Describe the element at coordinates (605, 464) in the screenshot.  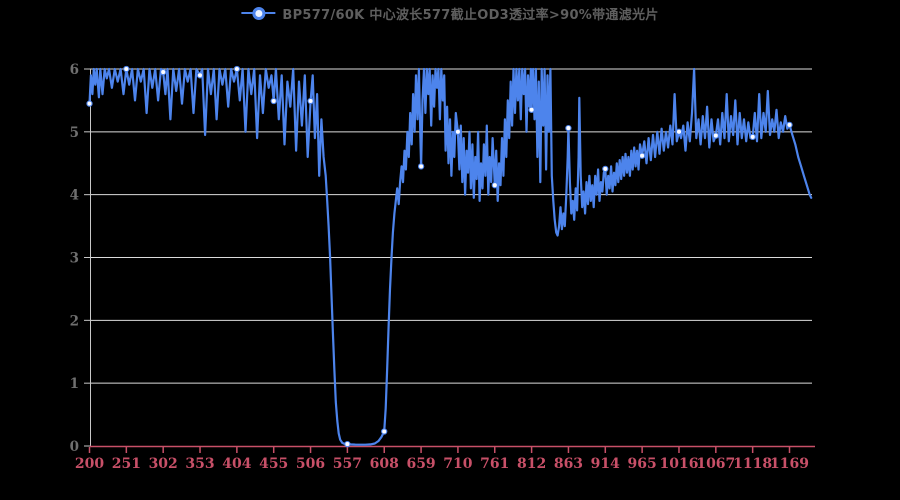
I see `x-tick-label: 914` at that location.